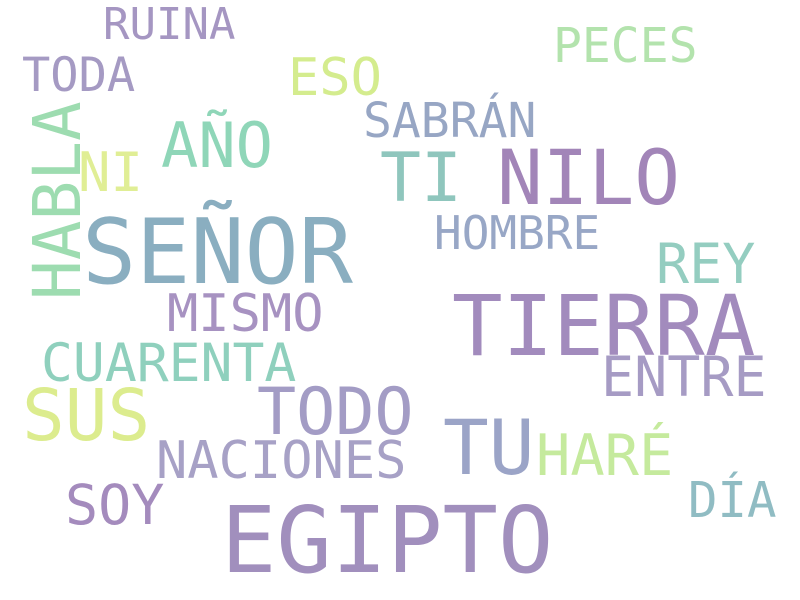 The width and height of the screenshot is (800, 600). Describe the element at coordinates (517, 233) in the screenshot. I see `word-hombre: HOMBRE` at that location.